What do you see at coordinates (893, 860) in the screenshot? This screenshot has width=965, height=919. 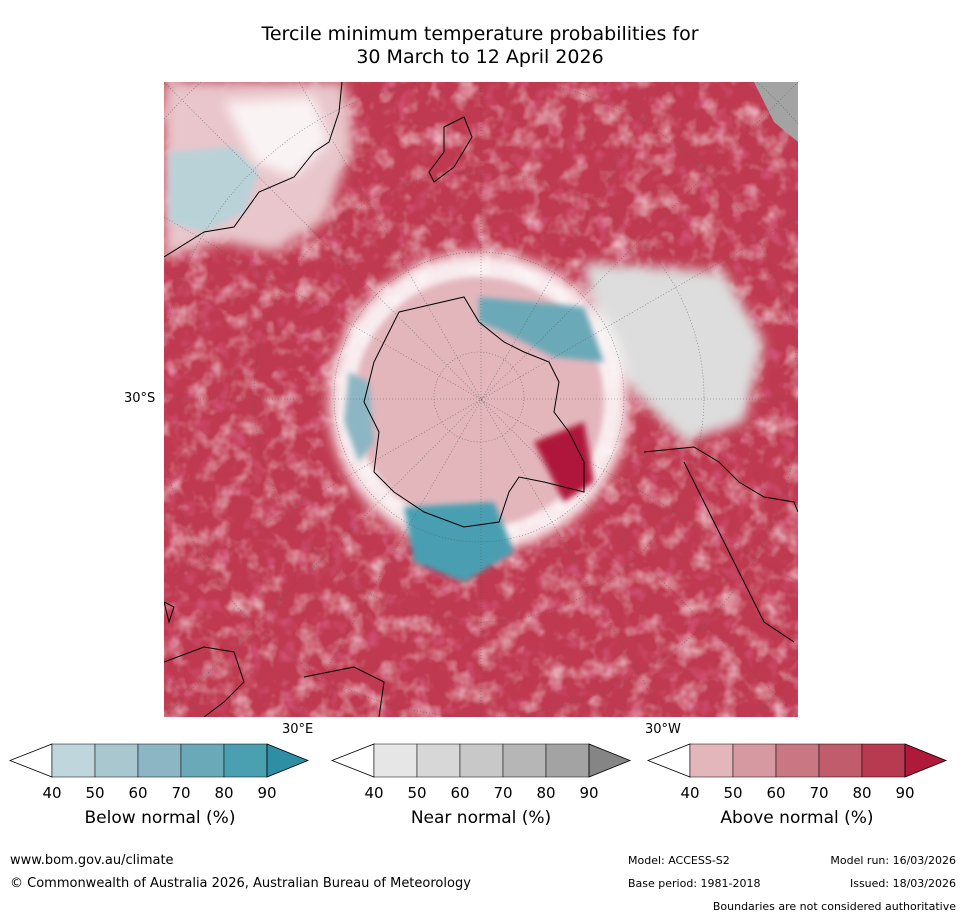 I see `footer-model-run: Model run: 16/03/2026` at bounding box center [893, 860].